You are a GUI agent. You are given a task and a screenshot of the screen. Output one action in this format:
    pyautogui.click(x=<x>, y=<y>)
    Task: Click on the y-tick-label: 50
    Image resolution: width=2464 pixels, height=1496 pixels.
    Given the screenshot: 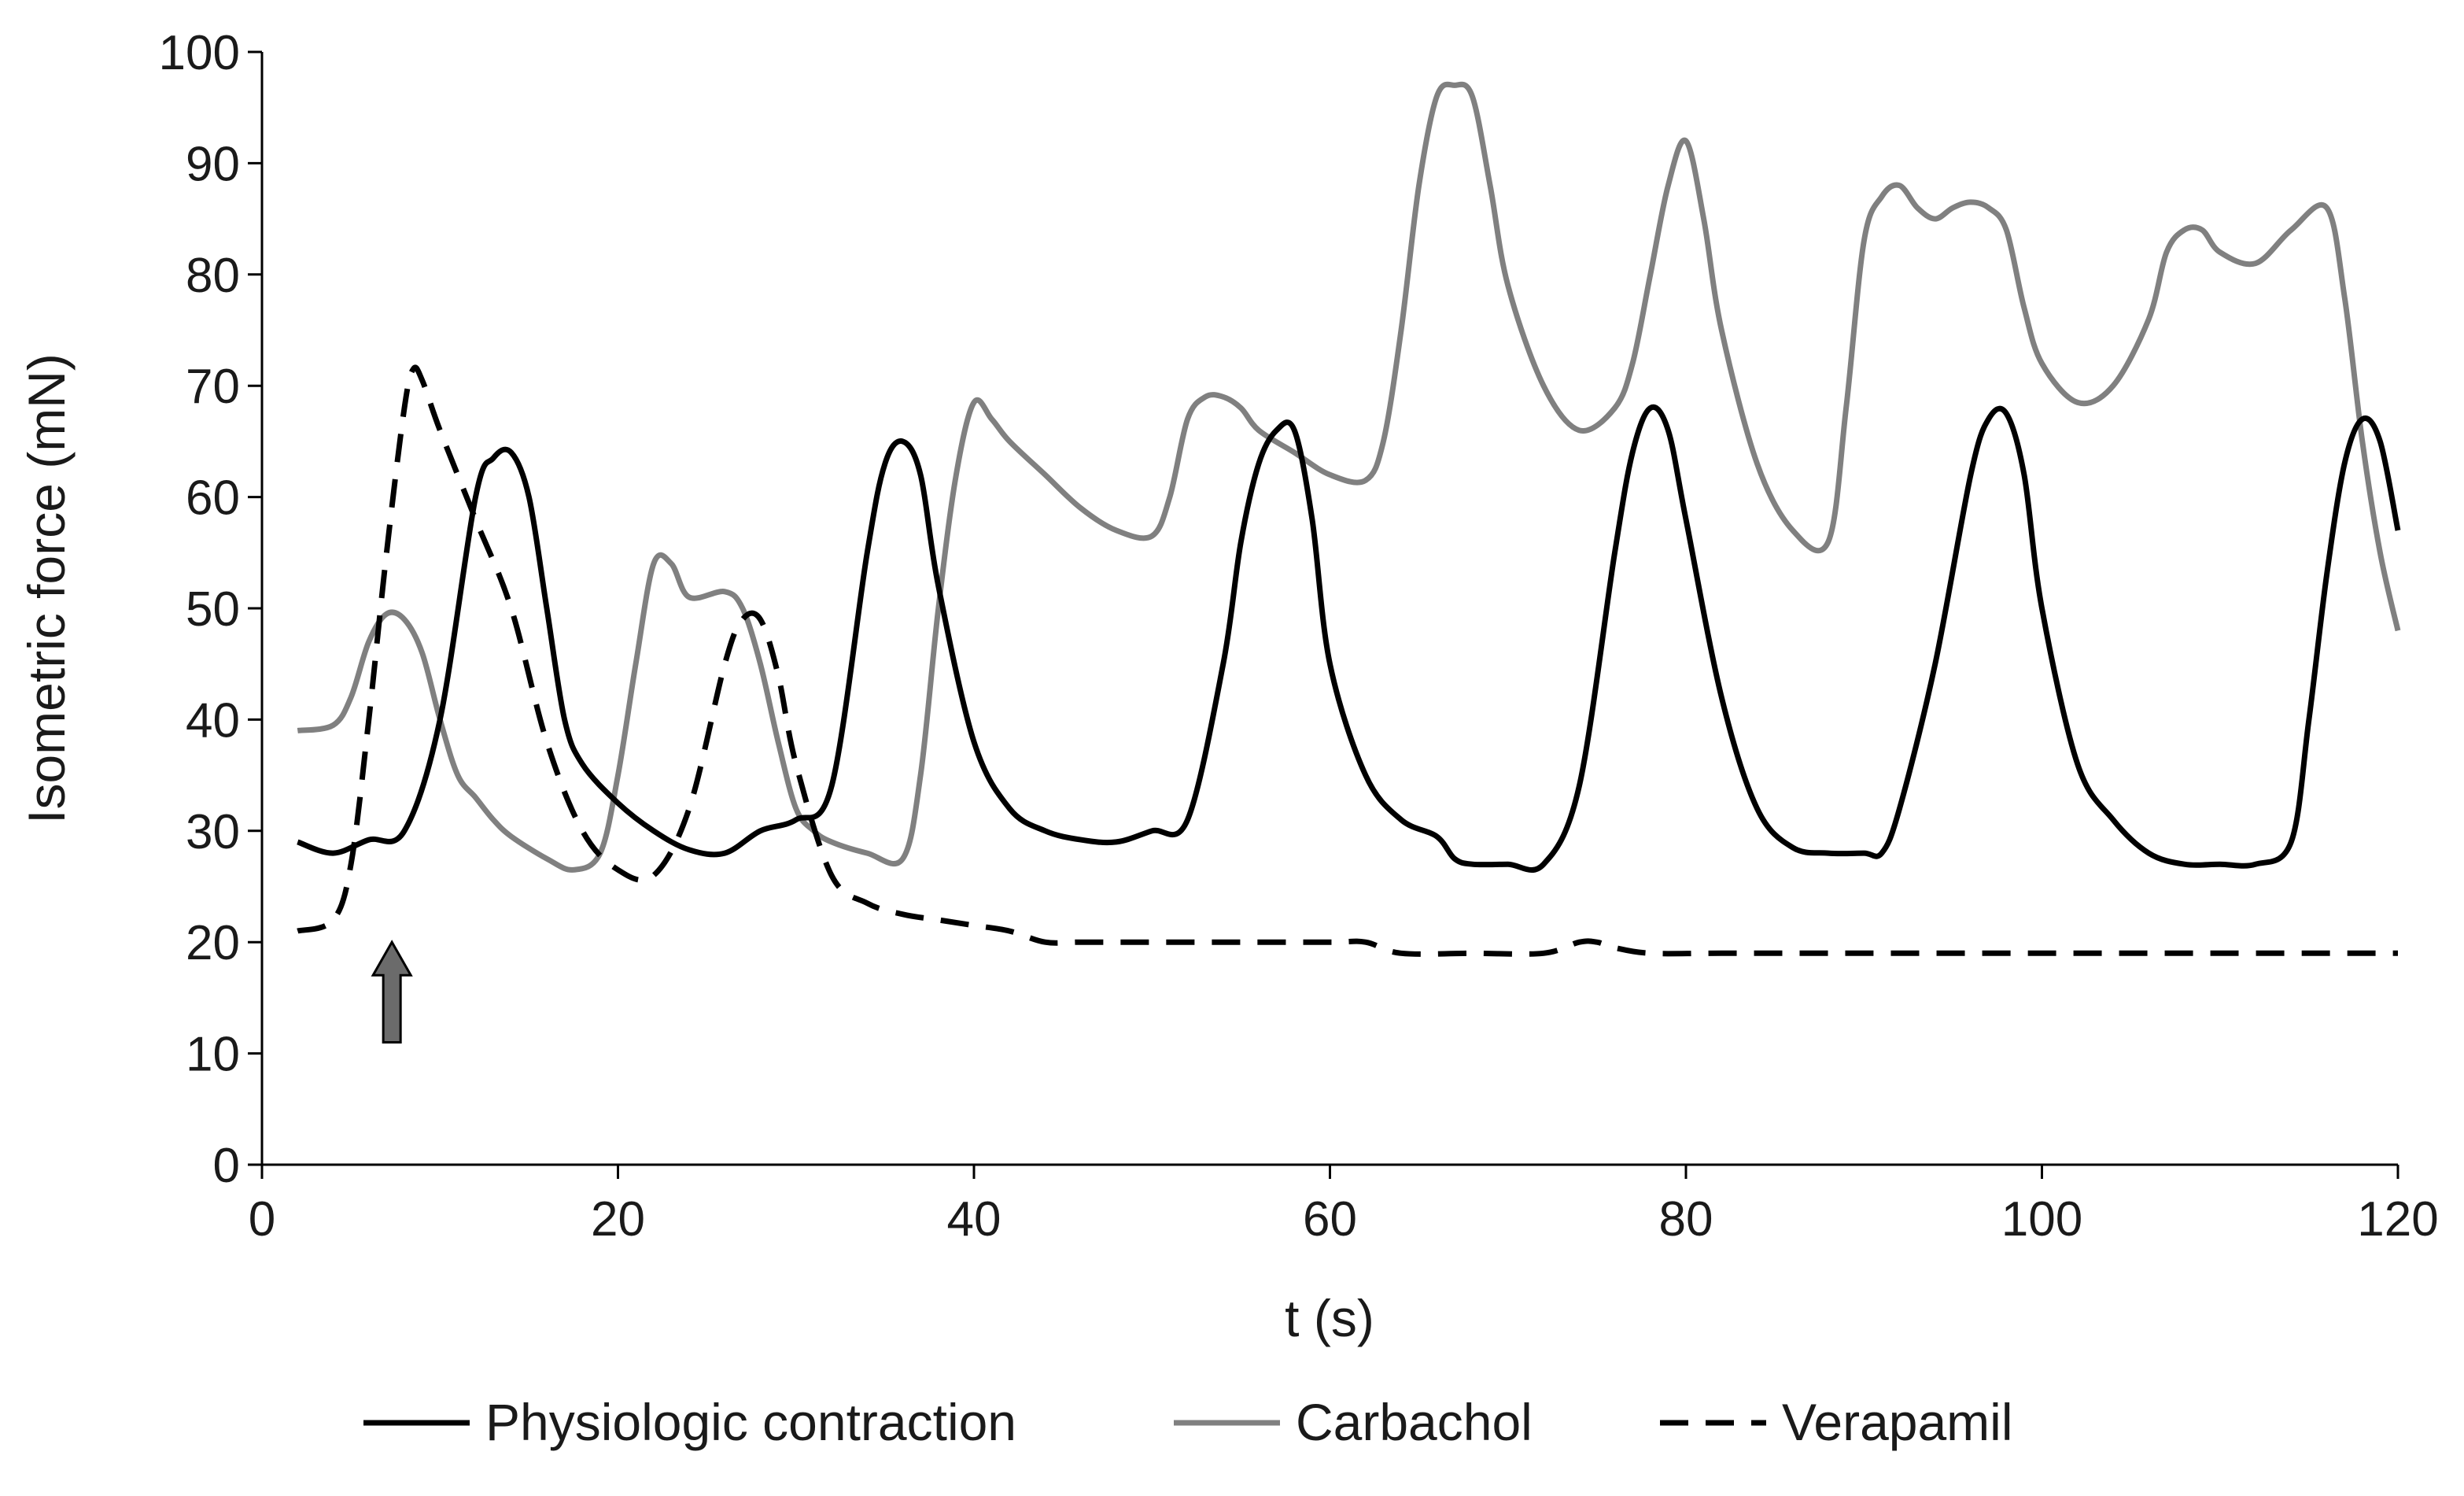 What is the action you would take?
    pyautogui.click(x=213, y=609)
    